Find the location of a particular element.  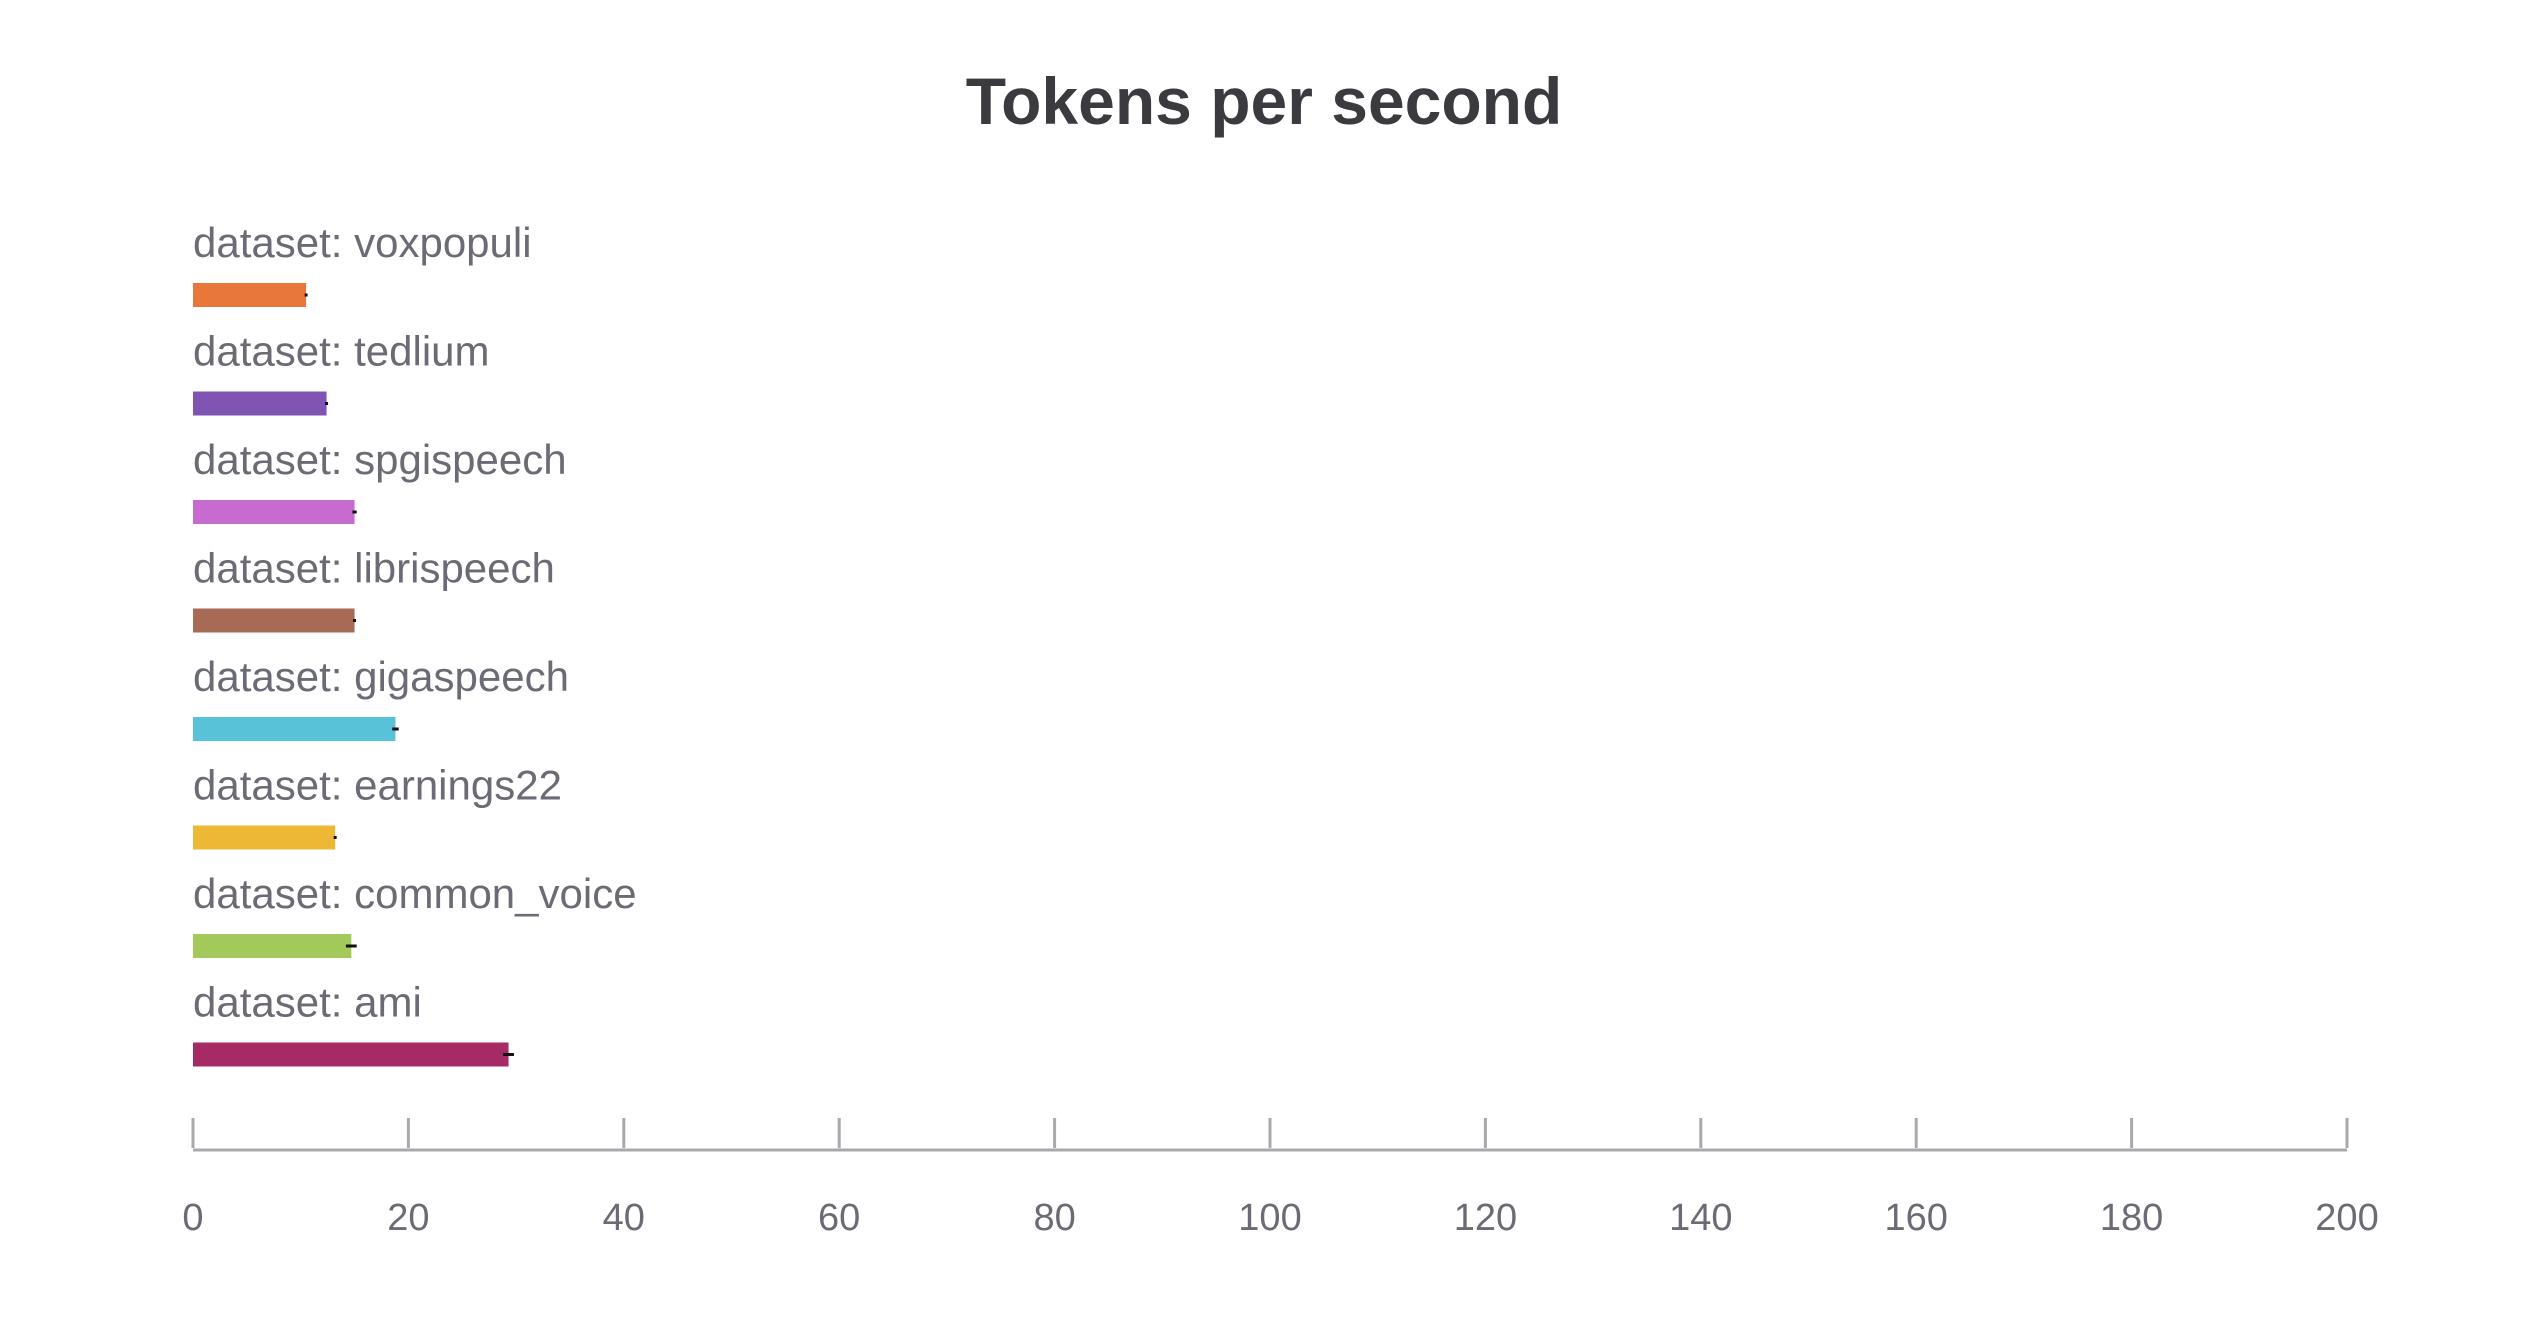

bar-row: dataset: common_voice is located at coordinates (415, 914).